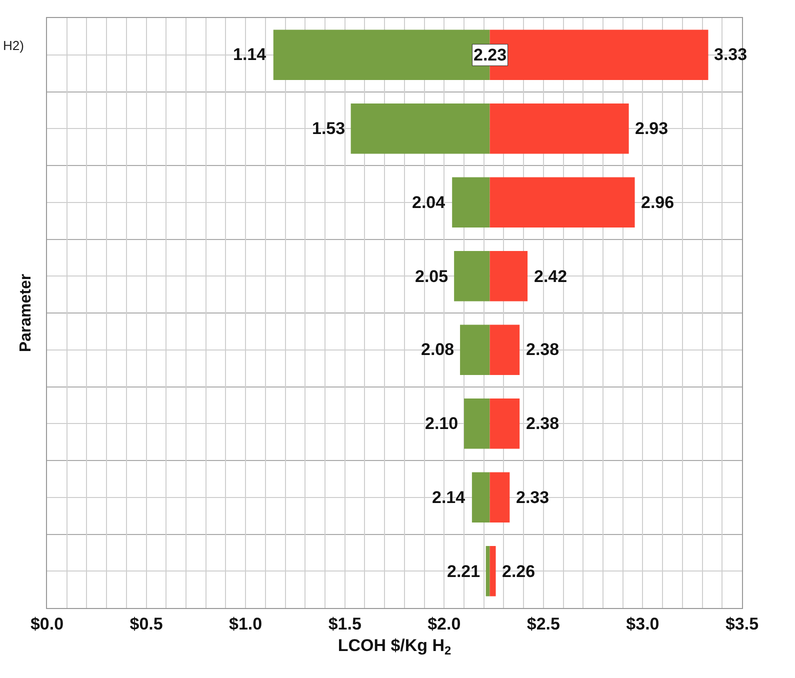 The image size is (795, 678). I want to click on data-label: 2.08, so click(437, 349).